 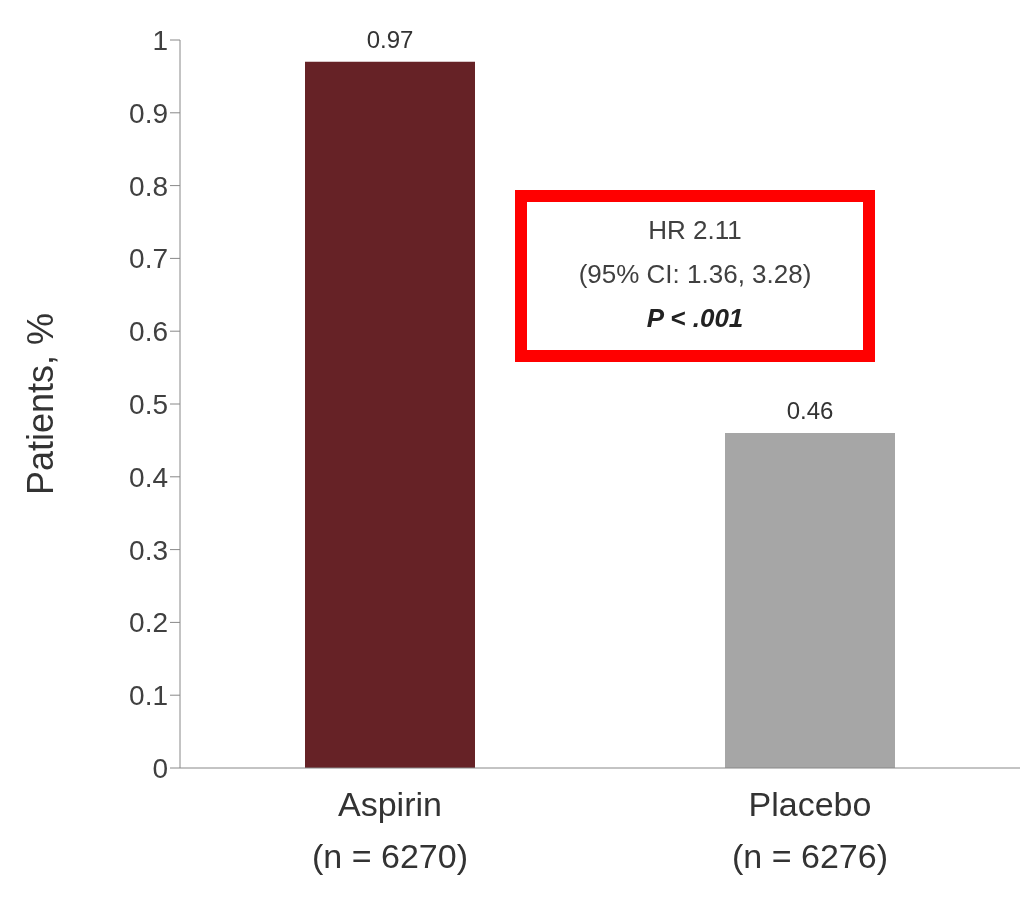 What do you see at coordinates (148, 186) in the screenshot?
I see `y-tick-label: 0.8` at bounding box center [148, 186].